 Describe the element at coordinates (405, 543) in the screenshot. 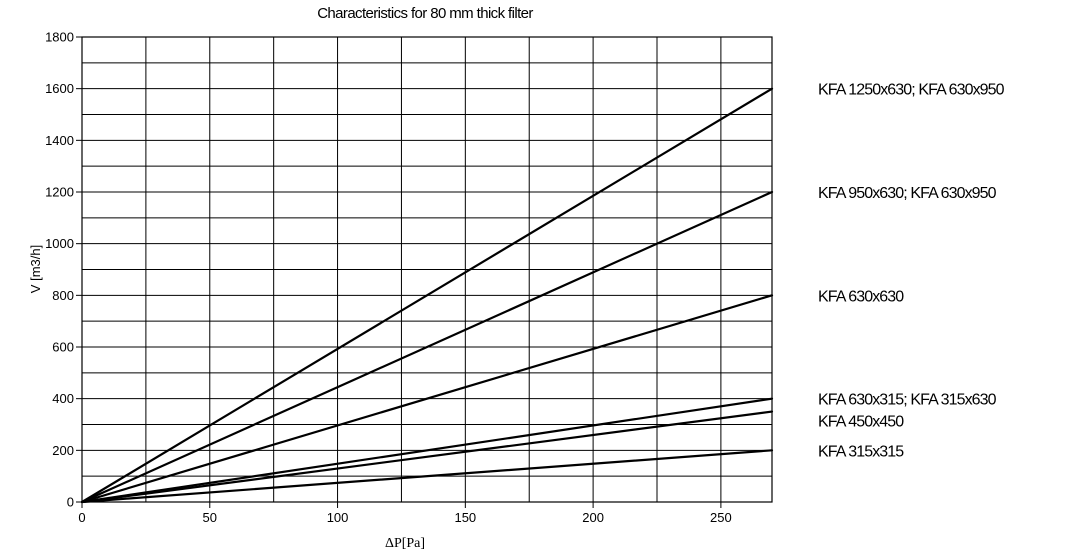

I see `x-axis-label: ΔP[Pa]` at that location.